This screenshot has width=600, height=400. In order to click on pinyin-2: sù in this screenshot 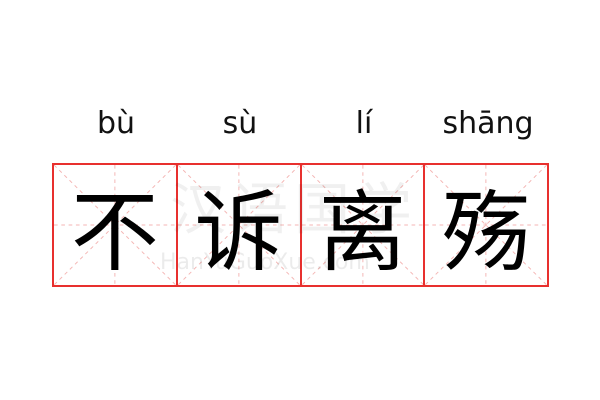, I will do `click(240, 123)`.